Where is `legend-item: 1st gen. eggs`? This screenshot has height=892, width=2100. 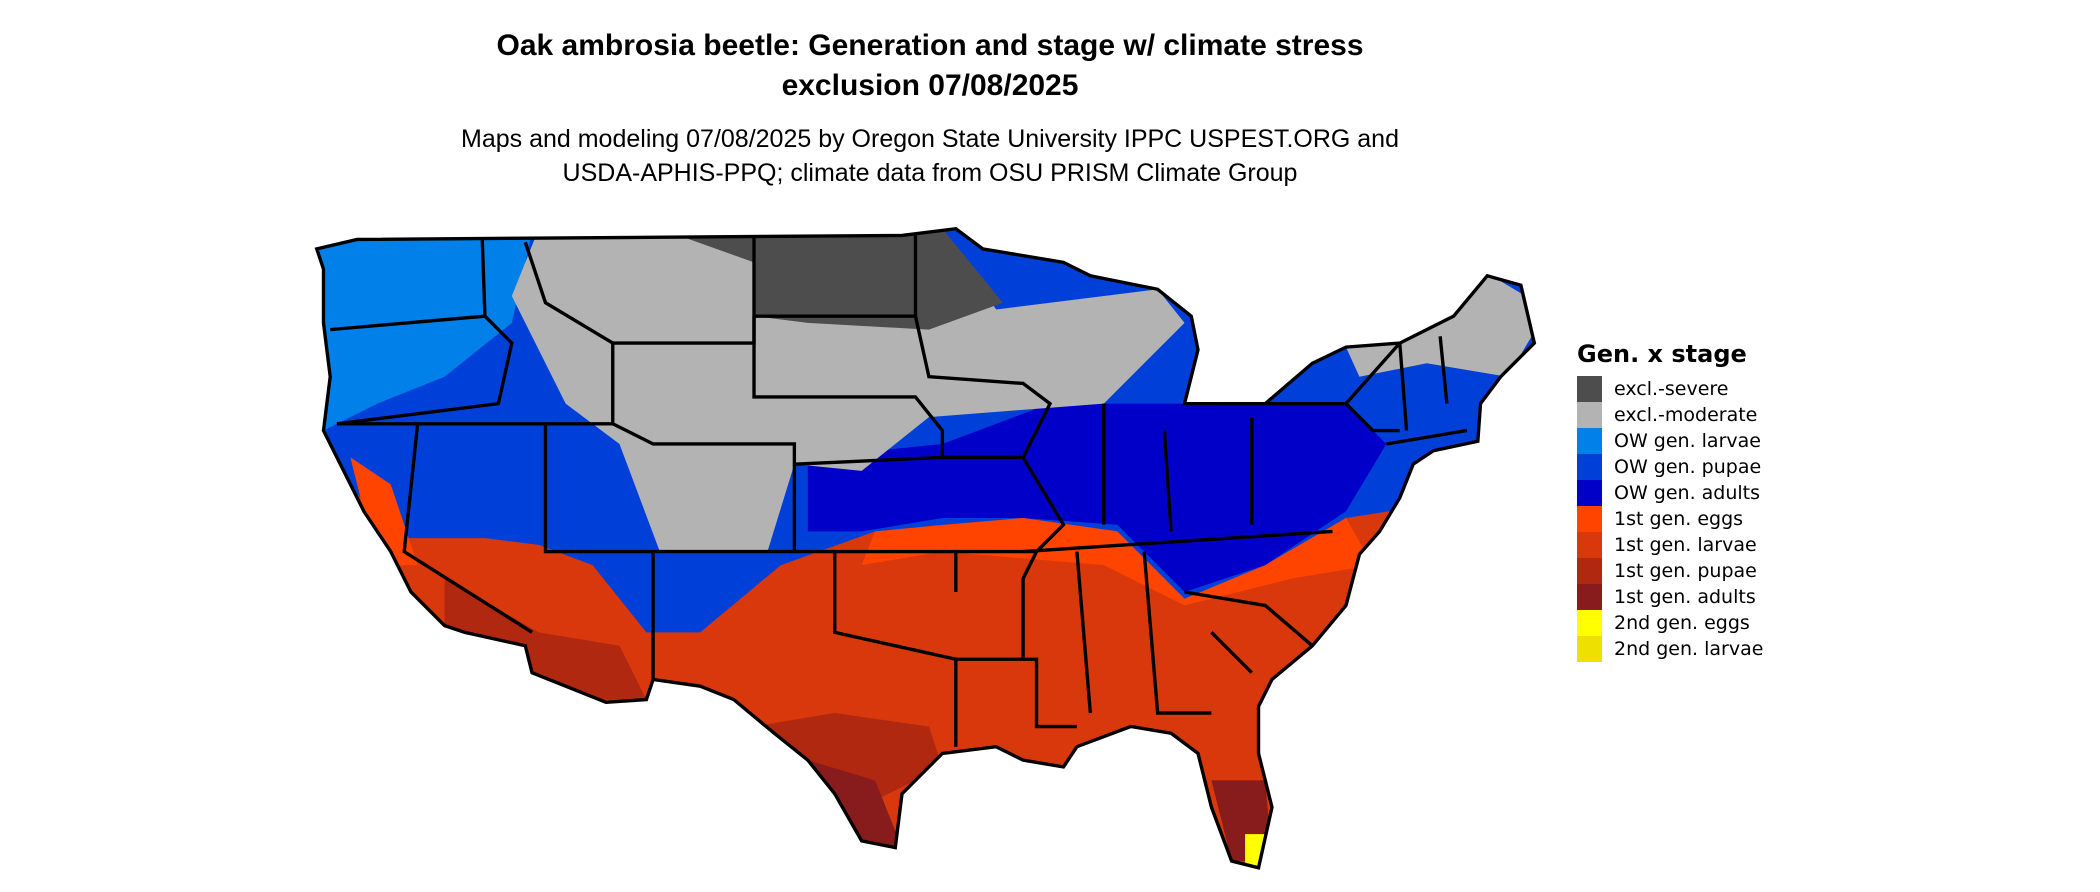
legend-item: 1st gen. eggs is located at coordinates (1670, 519).